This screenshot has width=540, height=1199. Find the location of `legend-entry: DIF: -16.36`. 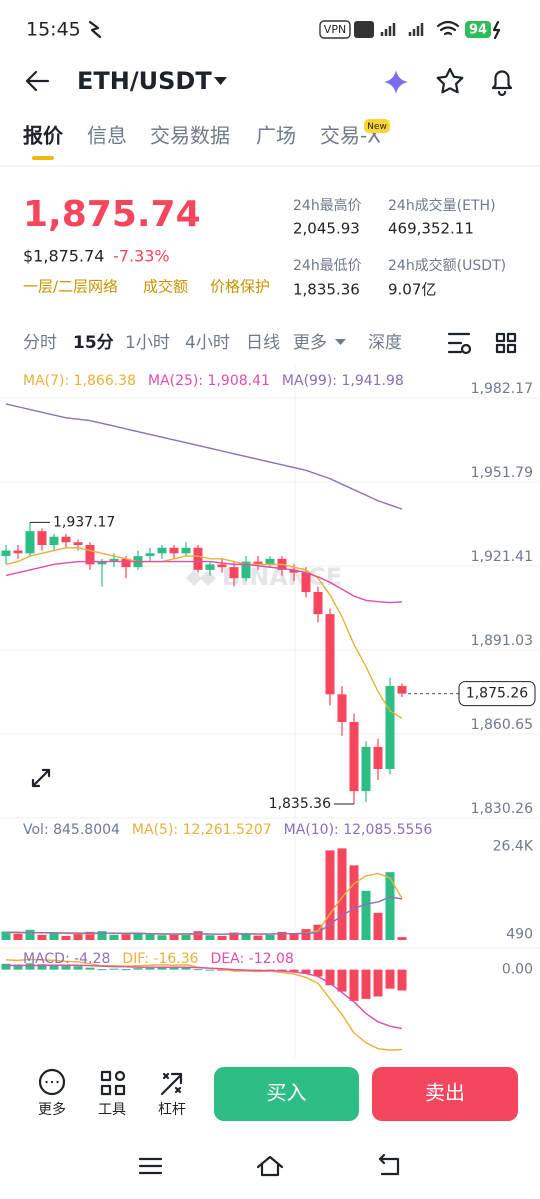

legend-entry: DIF: -16.36 is located at coordinates (160, 959).